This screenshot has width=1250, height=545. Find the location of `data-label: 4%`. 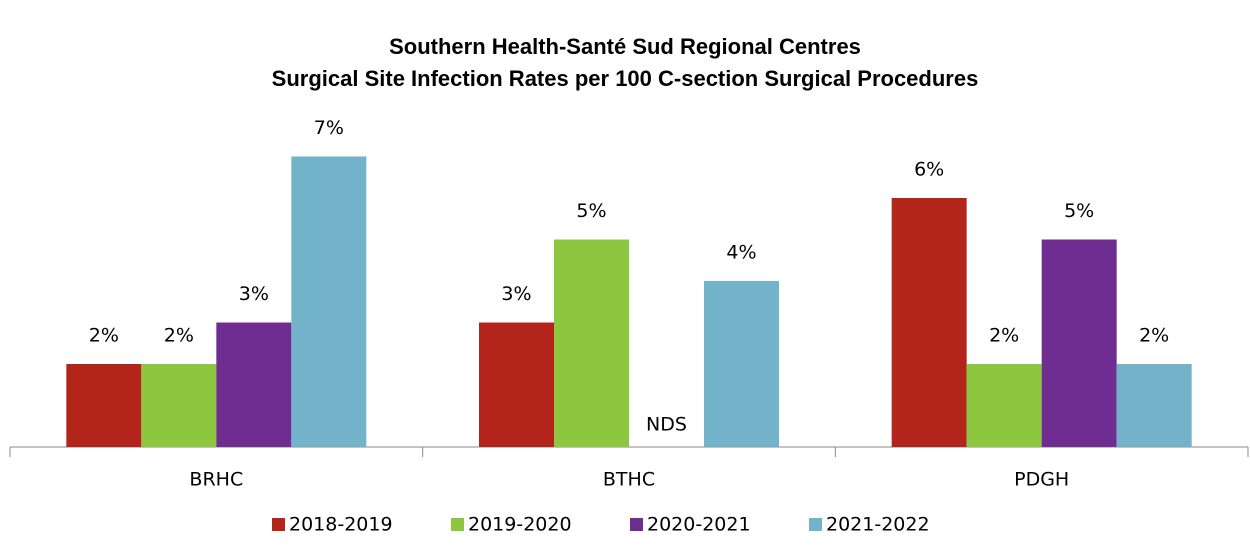

data-label: 4% is located at coordinates (741, 253).